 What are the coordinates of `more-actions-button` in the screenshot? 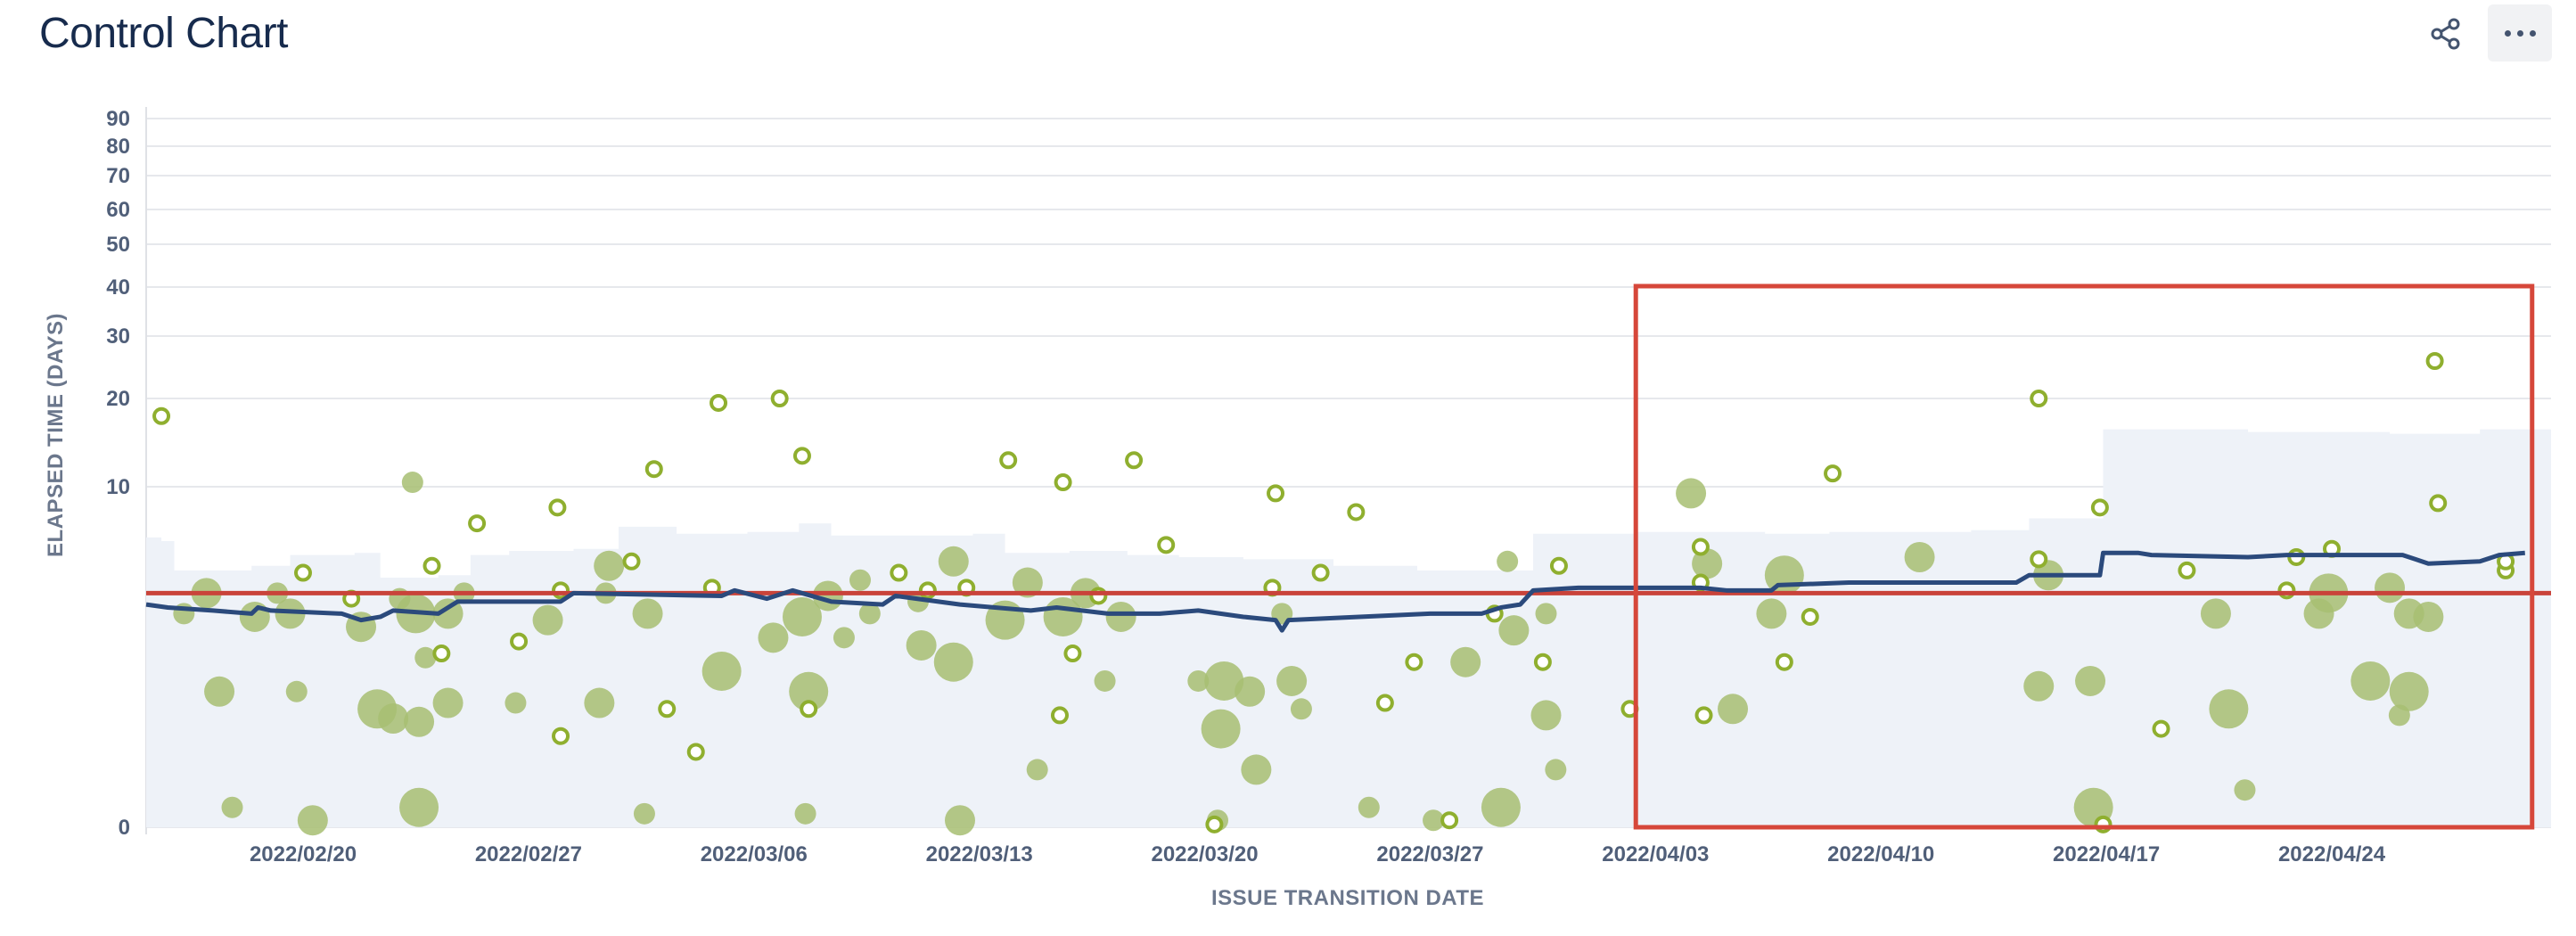 It's located at (2520, 33).